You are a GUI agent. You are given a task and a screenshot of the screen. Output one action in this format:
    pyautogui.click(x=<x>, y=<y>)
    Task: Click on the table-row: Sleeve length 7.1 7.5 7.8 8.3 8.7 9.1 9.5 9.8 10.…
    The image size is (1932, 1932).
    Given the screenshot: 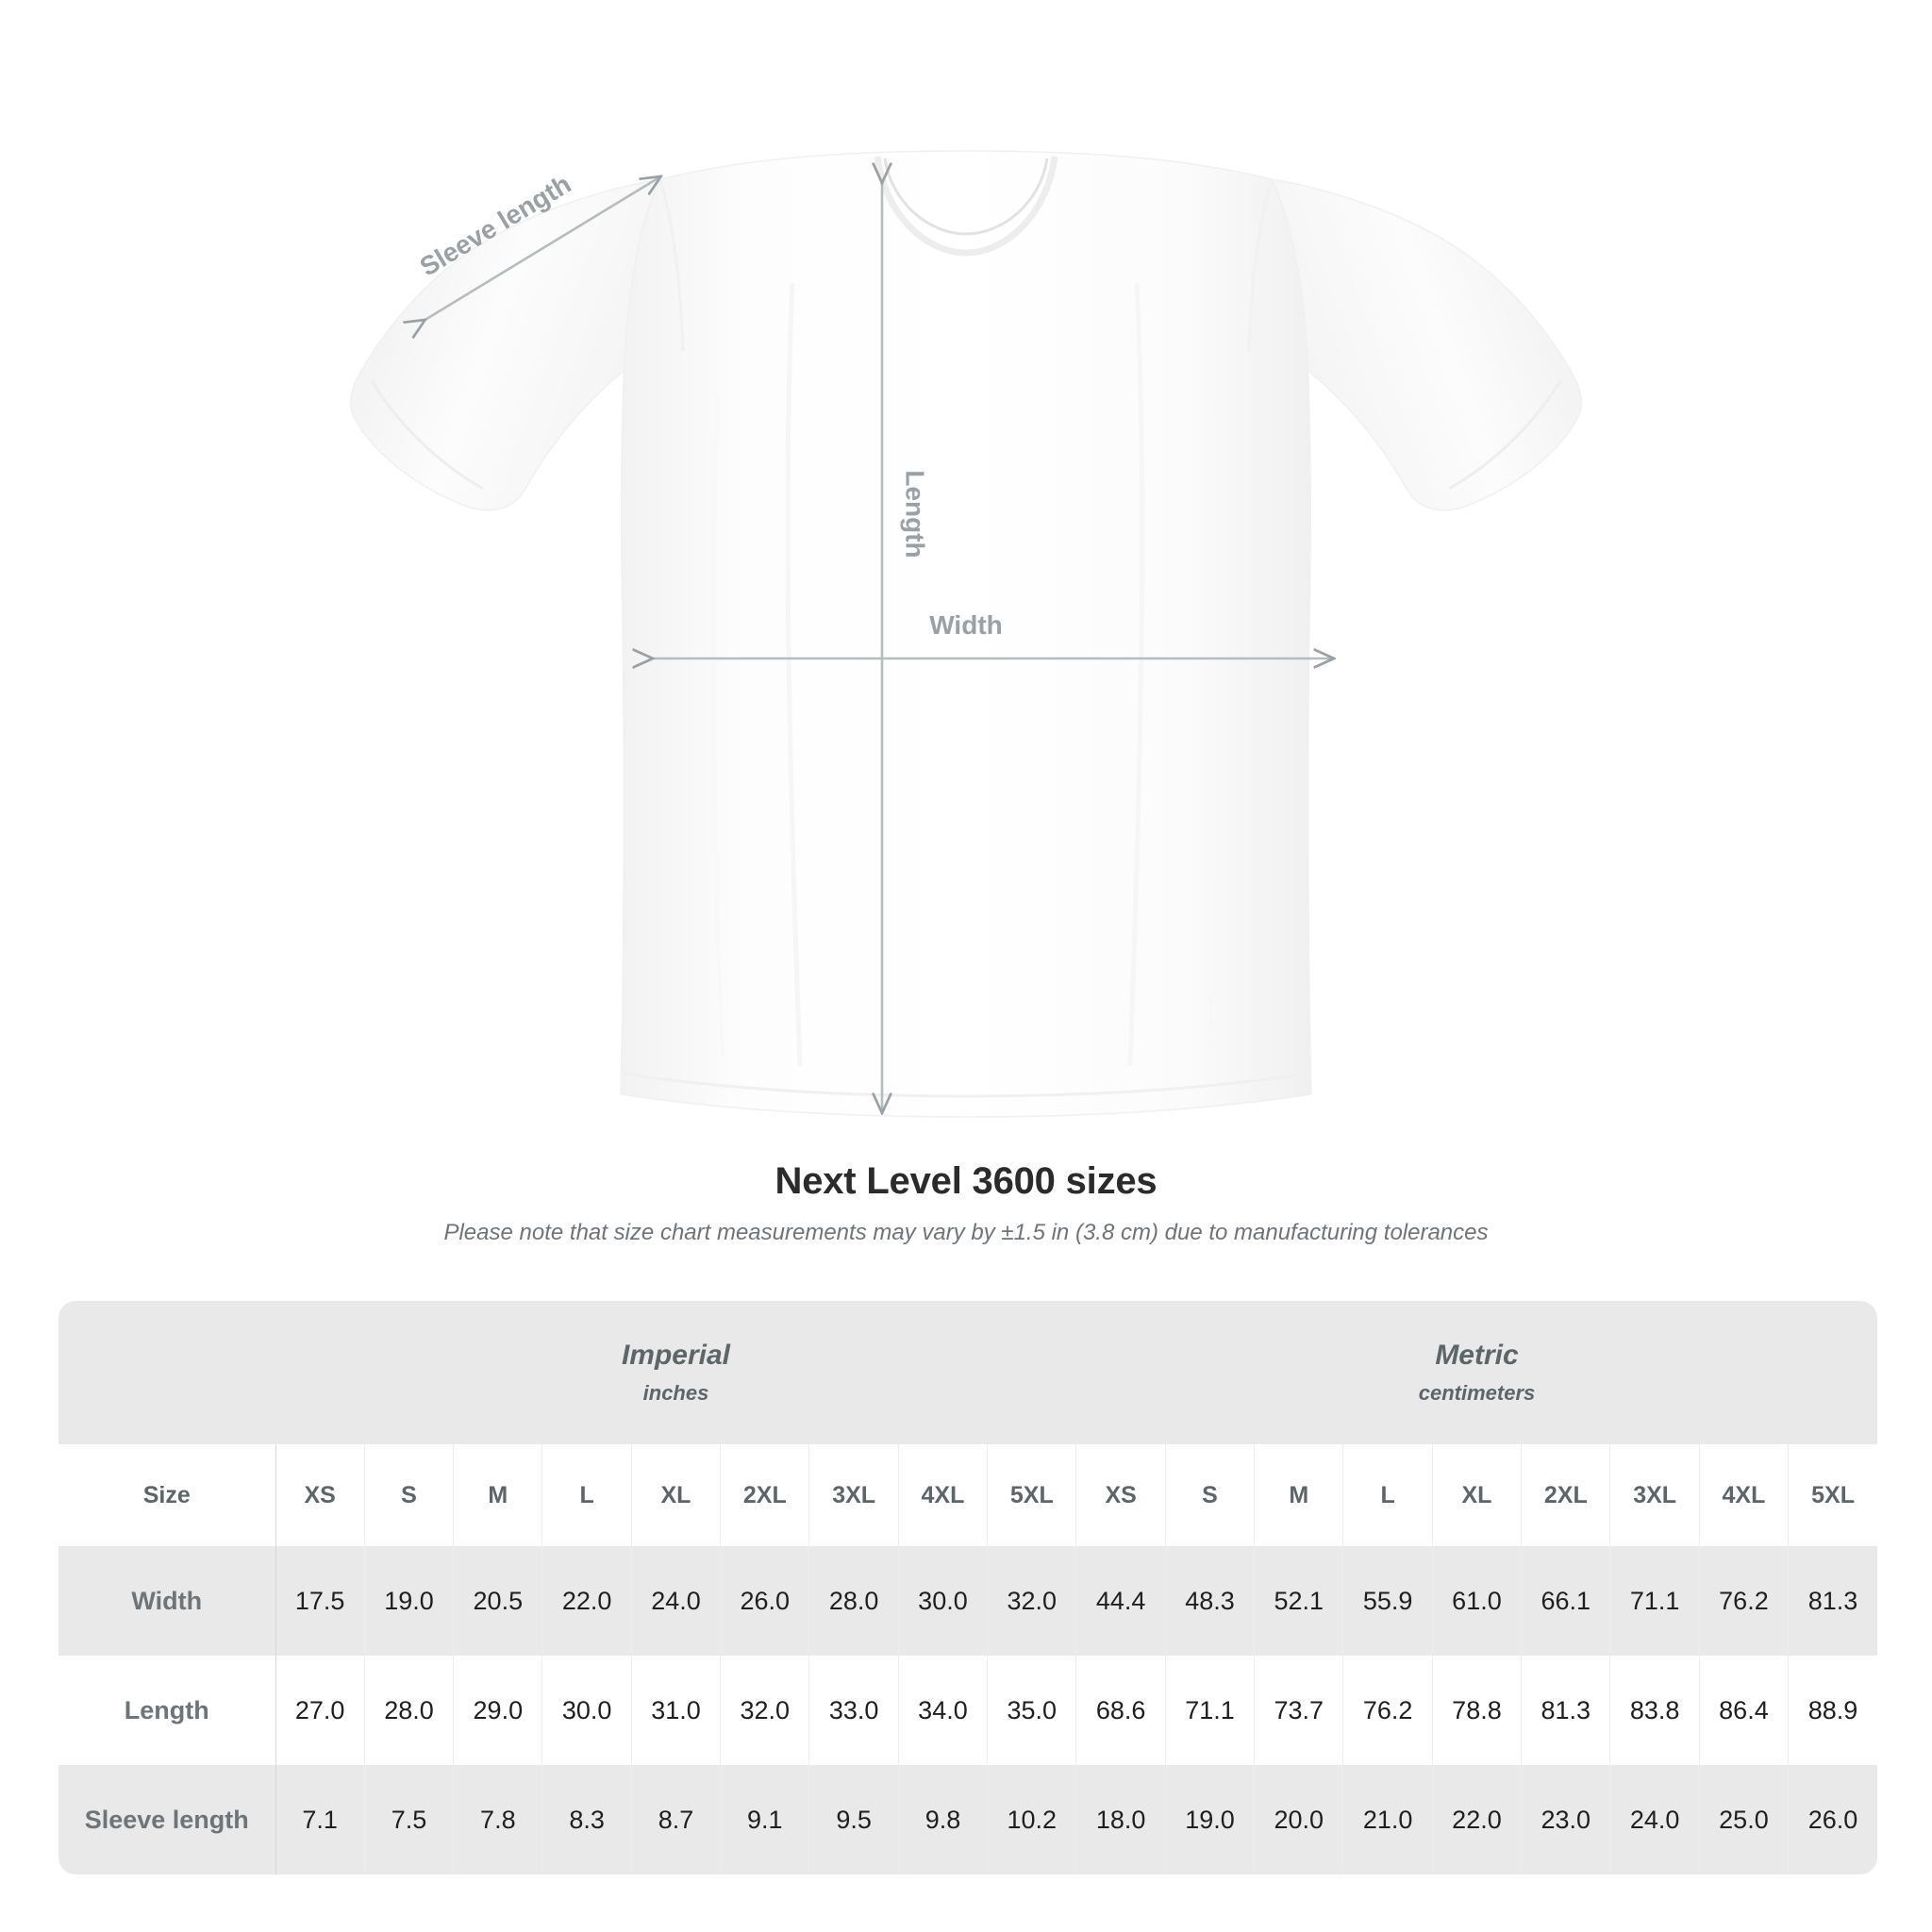 What is the action you would take?
    pyautogui.click(x=967, y=1819)
    